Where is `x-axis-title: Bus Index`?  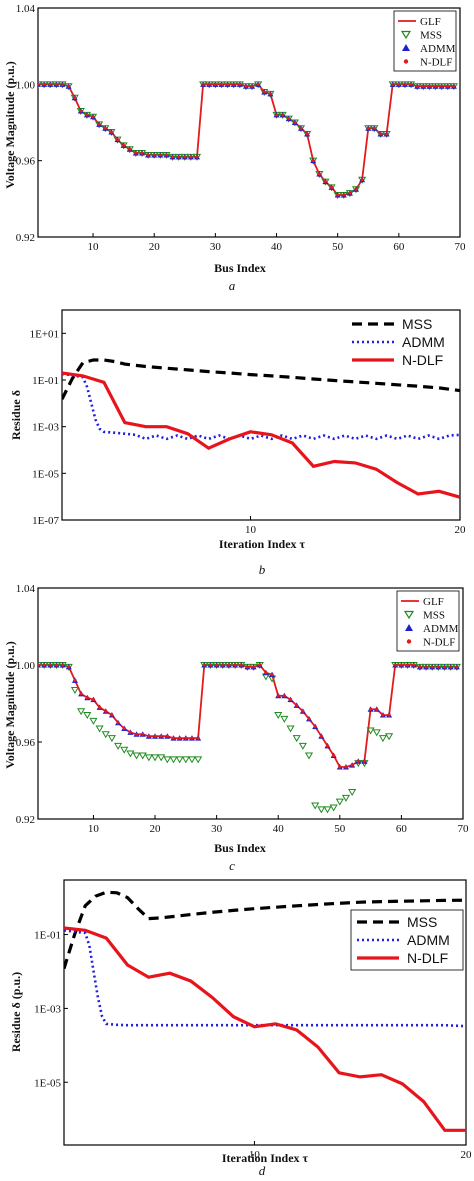
x-axis-title: Bus Index is located at coordinates (240, 848).